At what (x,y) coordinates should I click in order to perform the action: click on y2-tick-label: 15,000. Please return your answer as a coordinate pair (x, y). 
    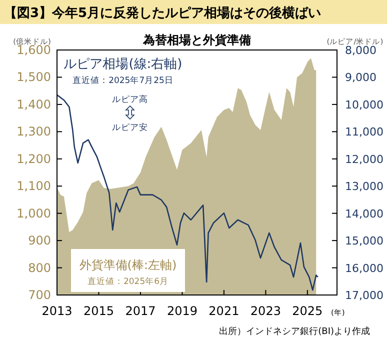
    Looking at the image, I should click on (364, 241).